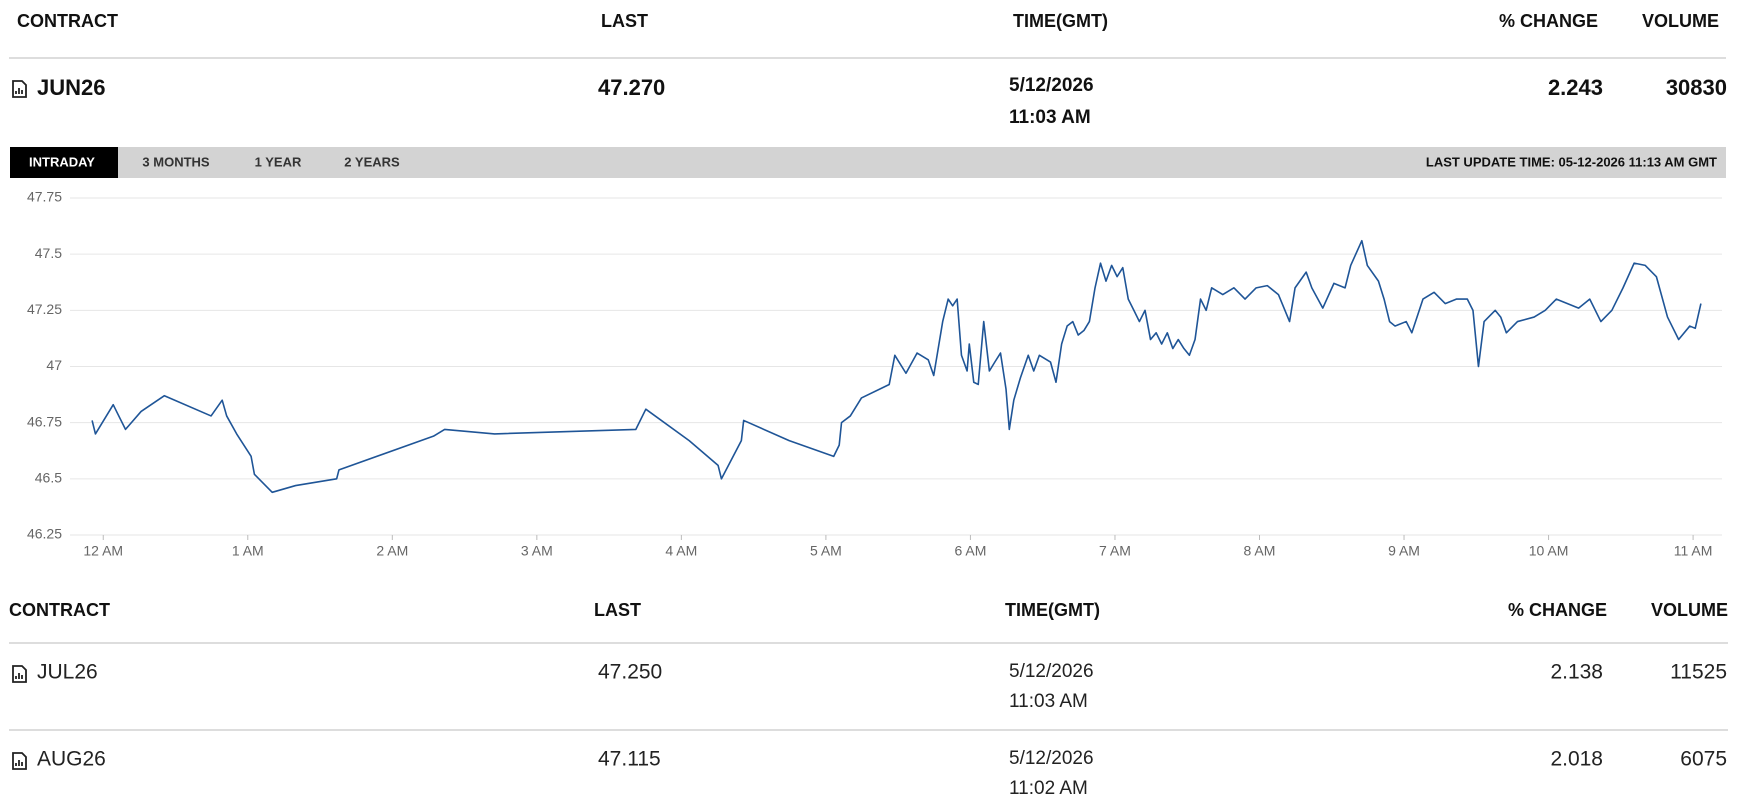  What do you see at coordinates (248, 551) in the screenshot?
I see `x-tick-label: 1 AM` at bounding box center [248, 551].